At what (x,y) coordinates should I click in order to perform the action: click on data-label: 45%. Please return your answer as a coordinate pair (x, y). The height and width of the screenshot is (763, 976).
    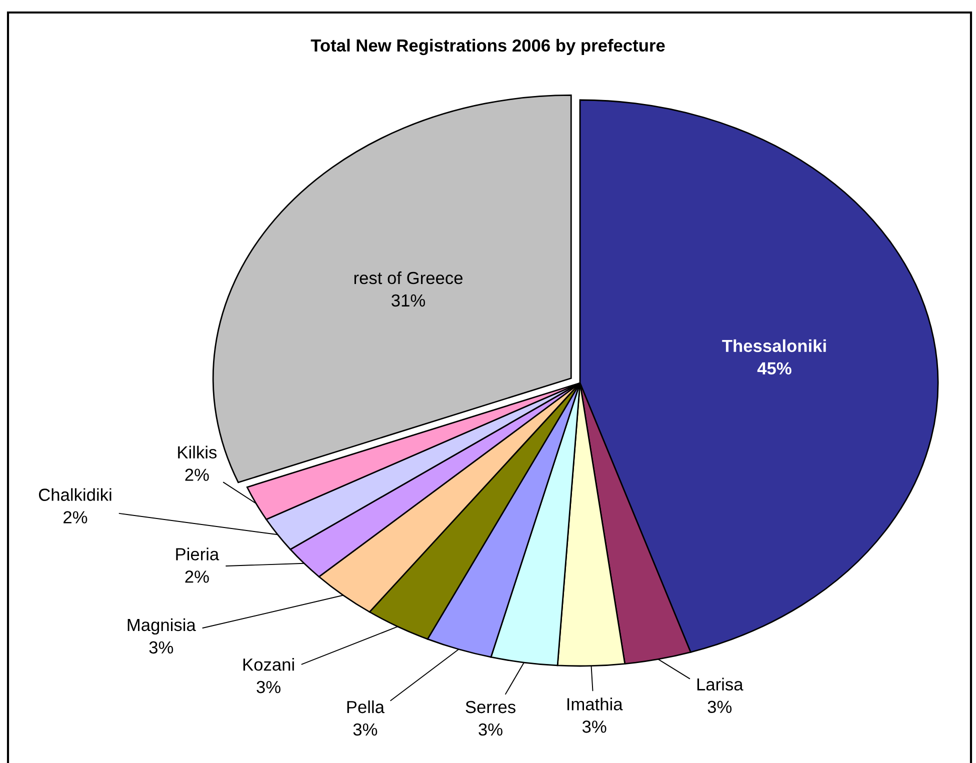
    Looking at the image, I should click on (774, 368).